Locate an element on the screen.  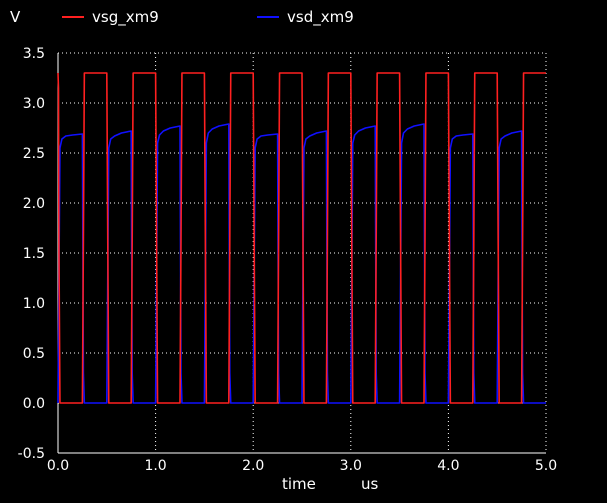
y-tick-label: 2.5 is located at coordinates (34, 154).